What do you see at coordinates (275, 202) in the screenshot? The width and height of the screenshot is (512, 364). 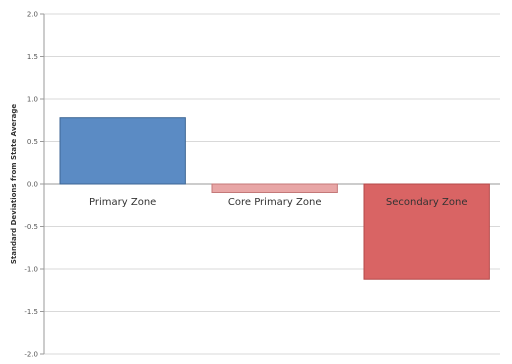 I see `category-label: Core Primary Zone` at bounding box center [275, 202].